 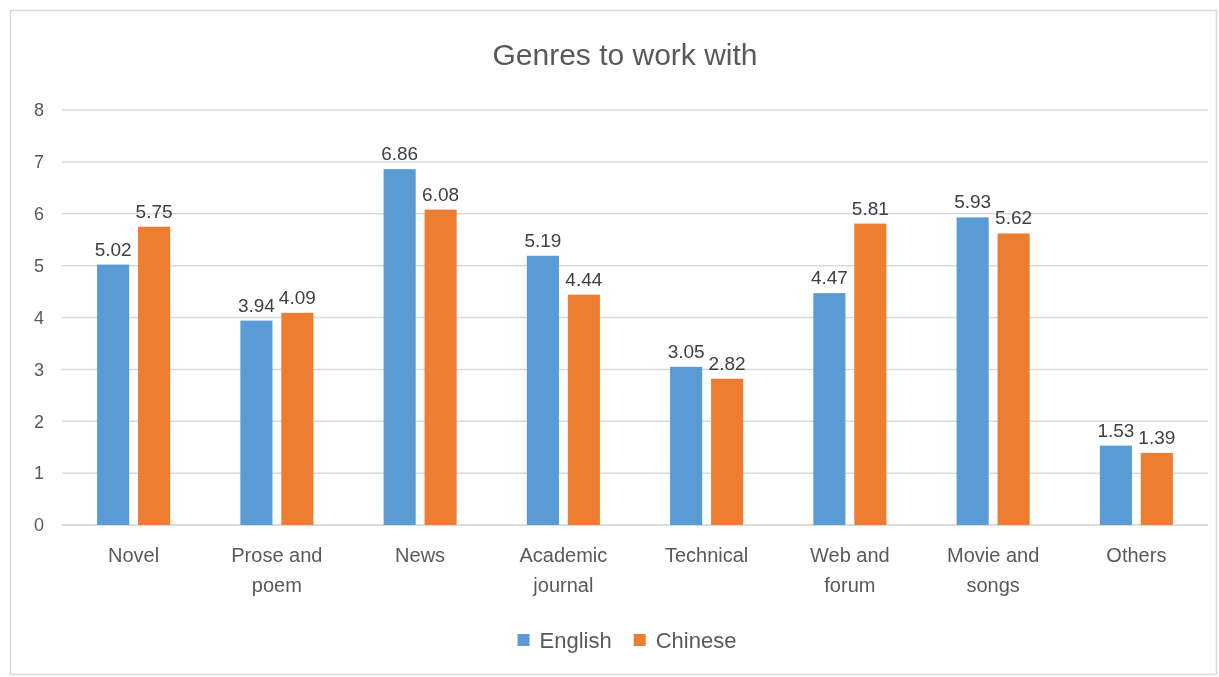 I want to click on data-label: 1.53, so click(x=1116, y=430).